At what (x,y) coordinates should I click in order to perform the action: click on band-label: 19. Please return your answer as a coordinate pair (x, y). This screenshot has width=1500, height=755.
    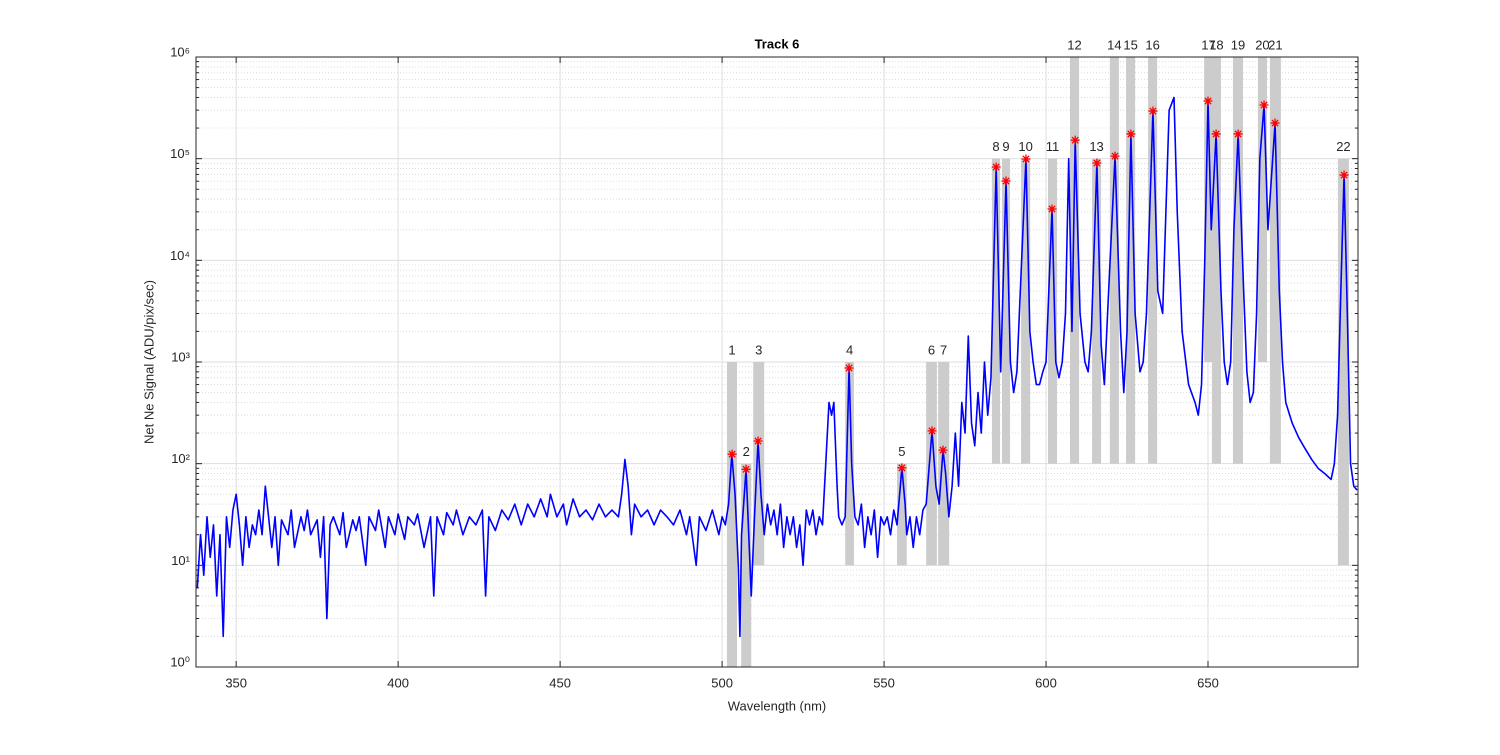
    Looking at the image, I should click on (1238, 44).